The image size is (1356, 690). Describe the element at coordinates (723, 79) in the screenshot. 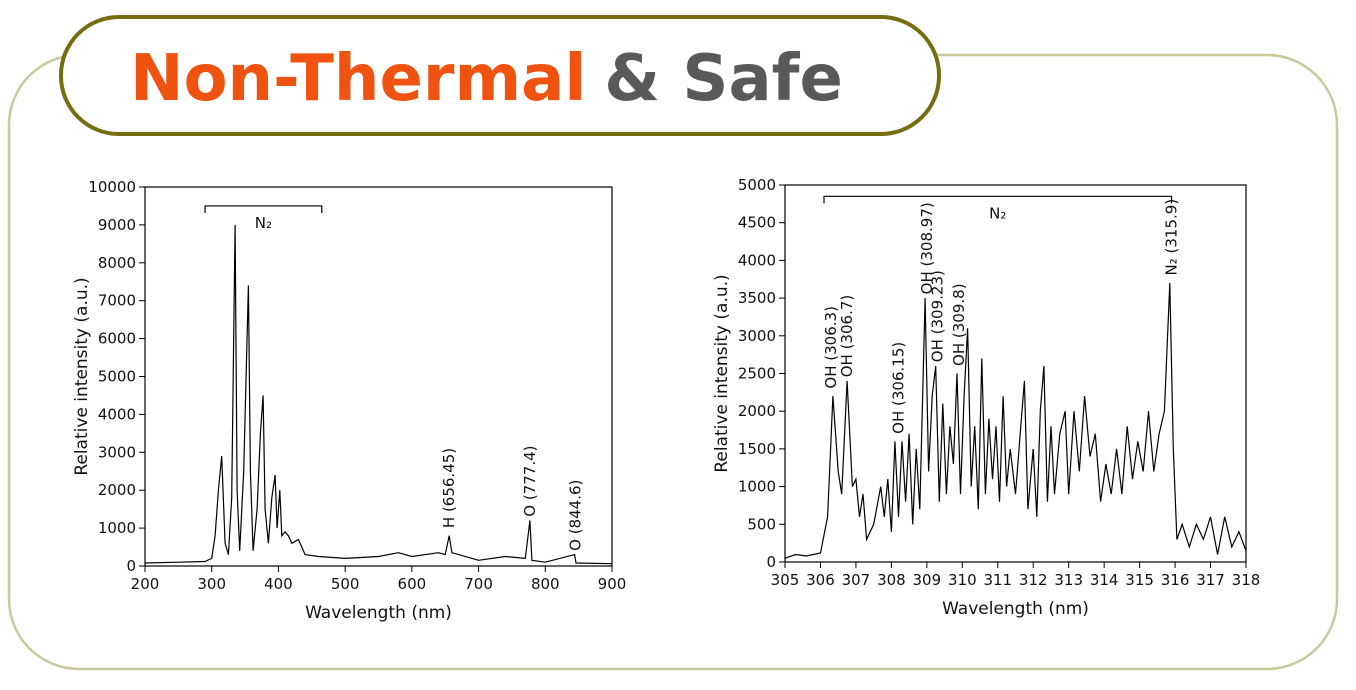

I see `title-rest: & Safe` at that location.